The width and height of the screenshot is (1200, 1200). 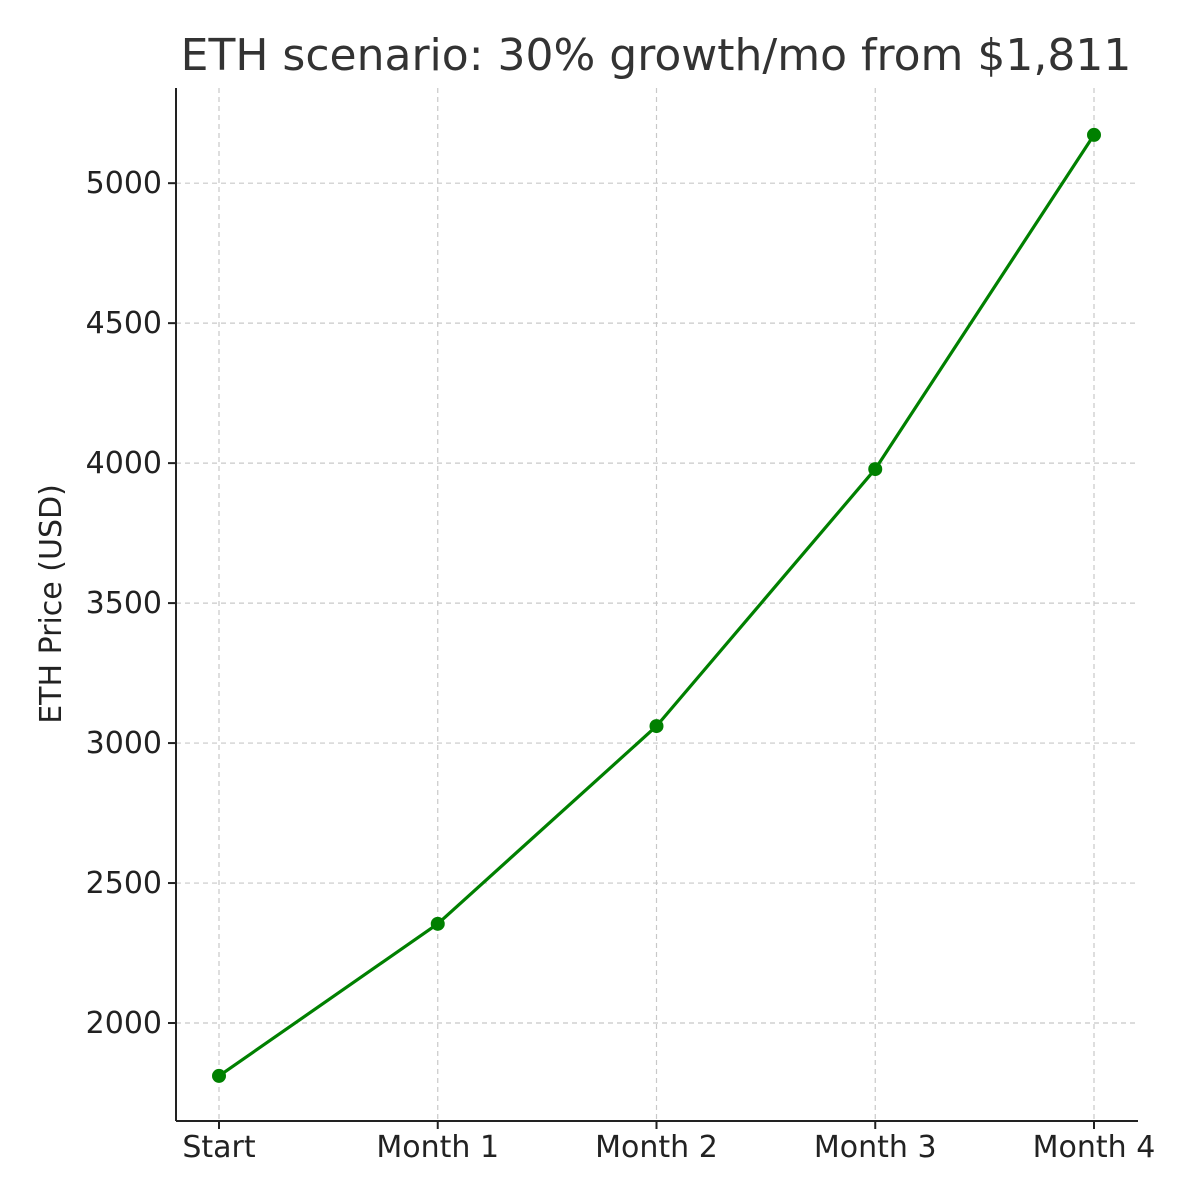 I want to click on y-tick-label: 4000, so click(x=124, y=463).